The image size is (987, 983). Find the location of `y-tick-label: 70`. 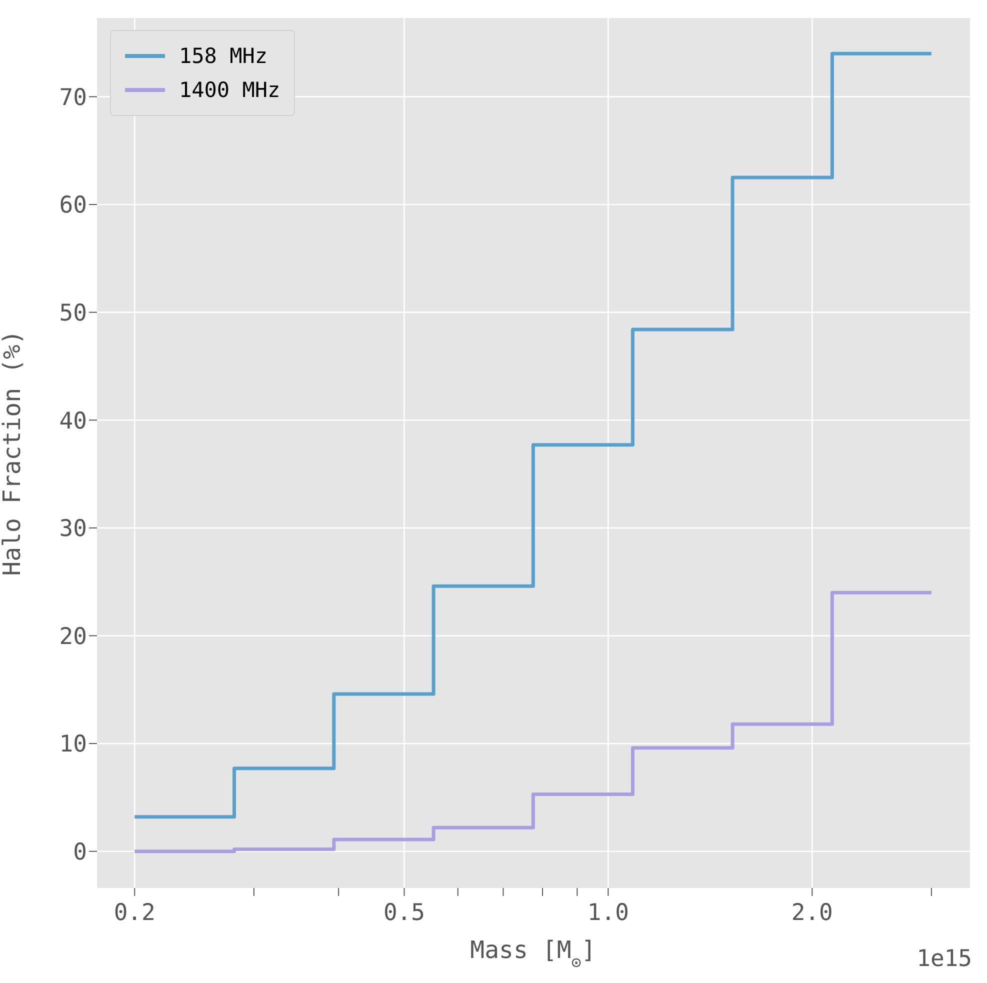

y-tick-label: 70 is located at coordinates (73, 97).